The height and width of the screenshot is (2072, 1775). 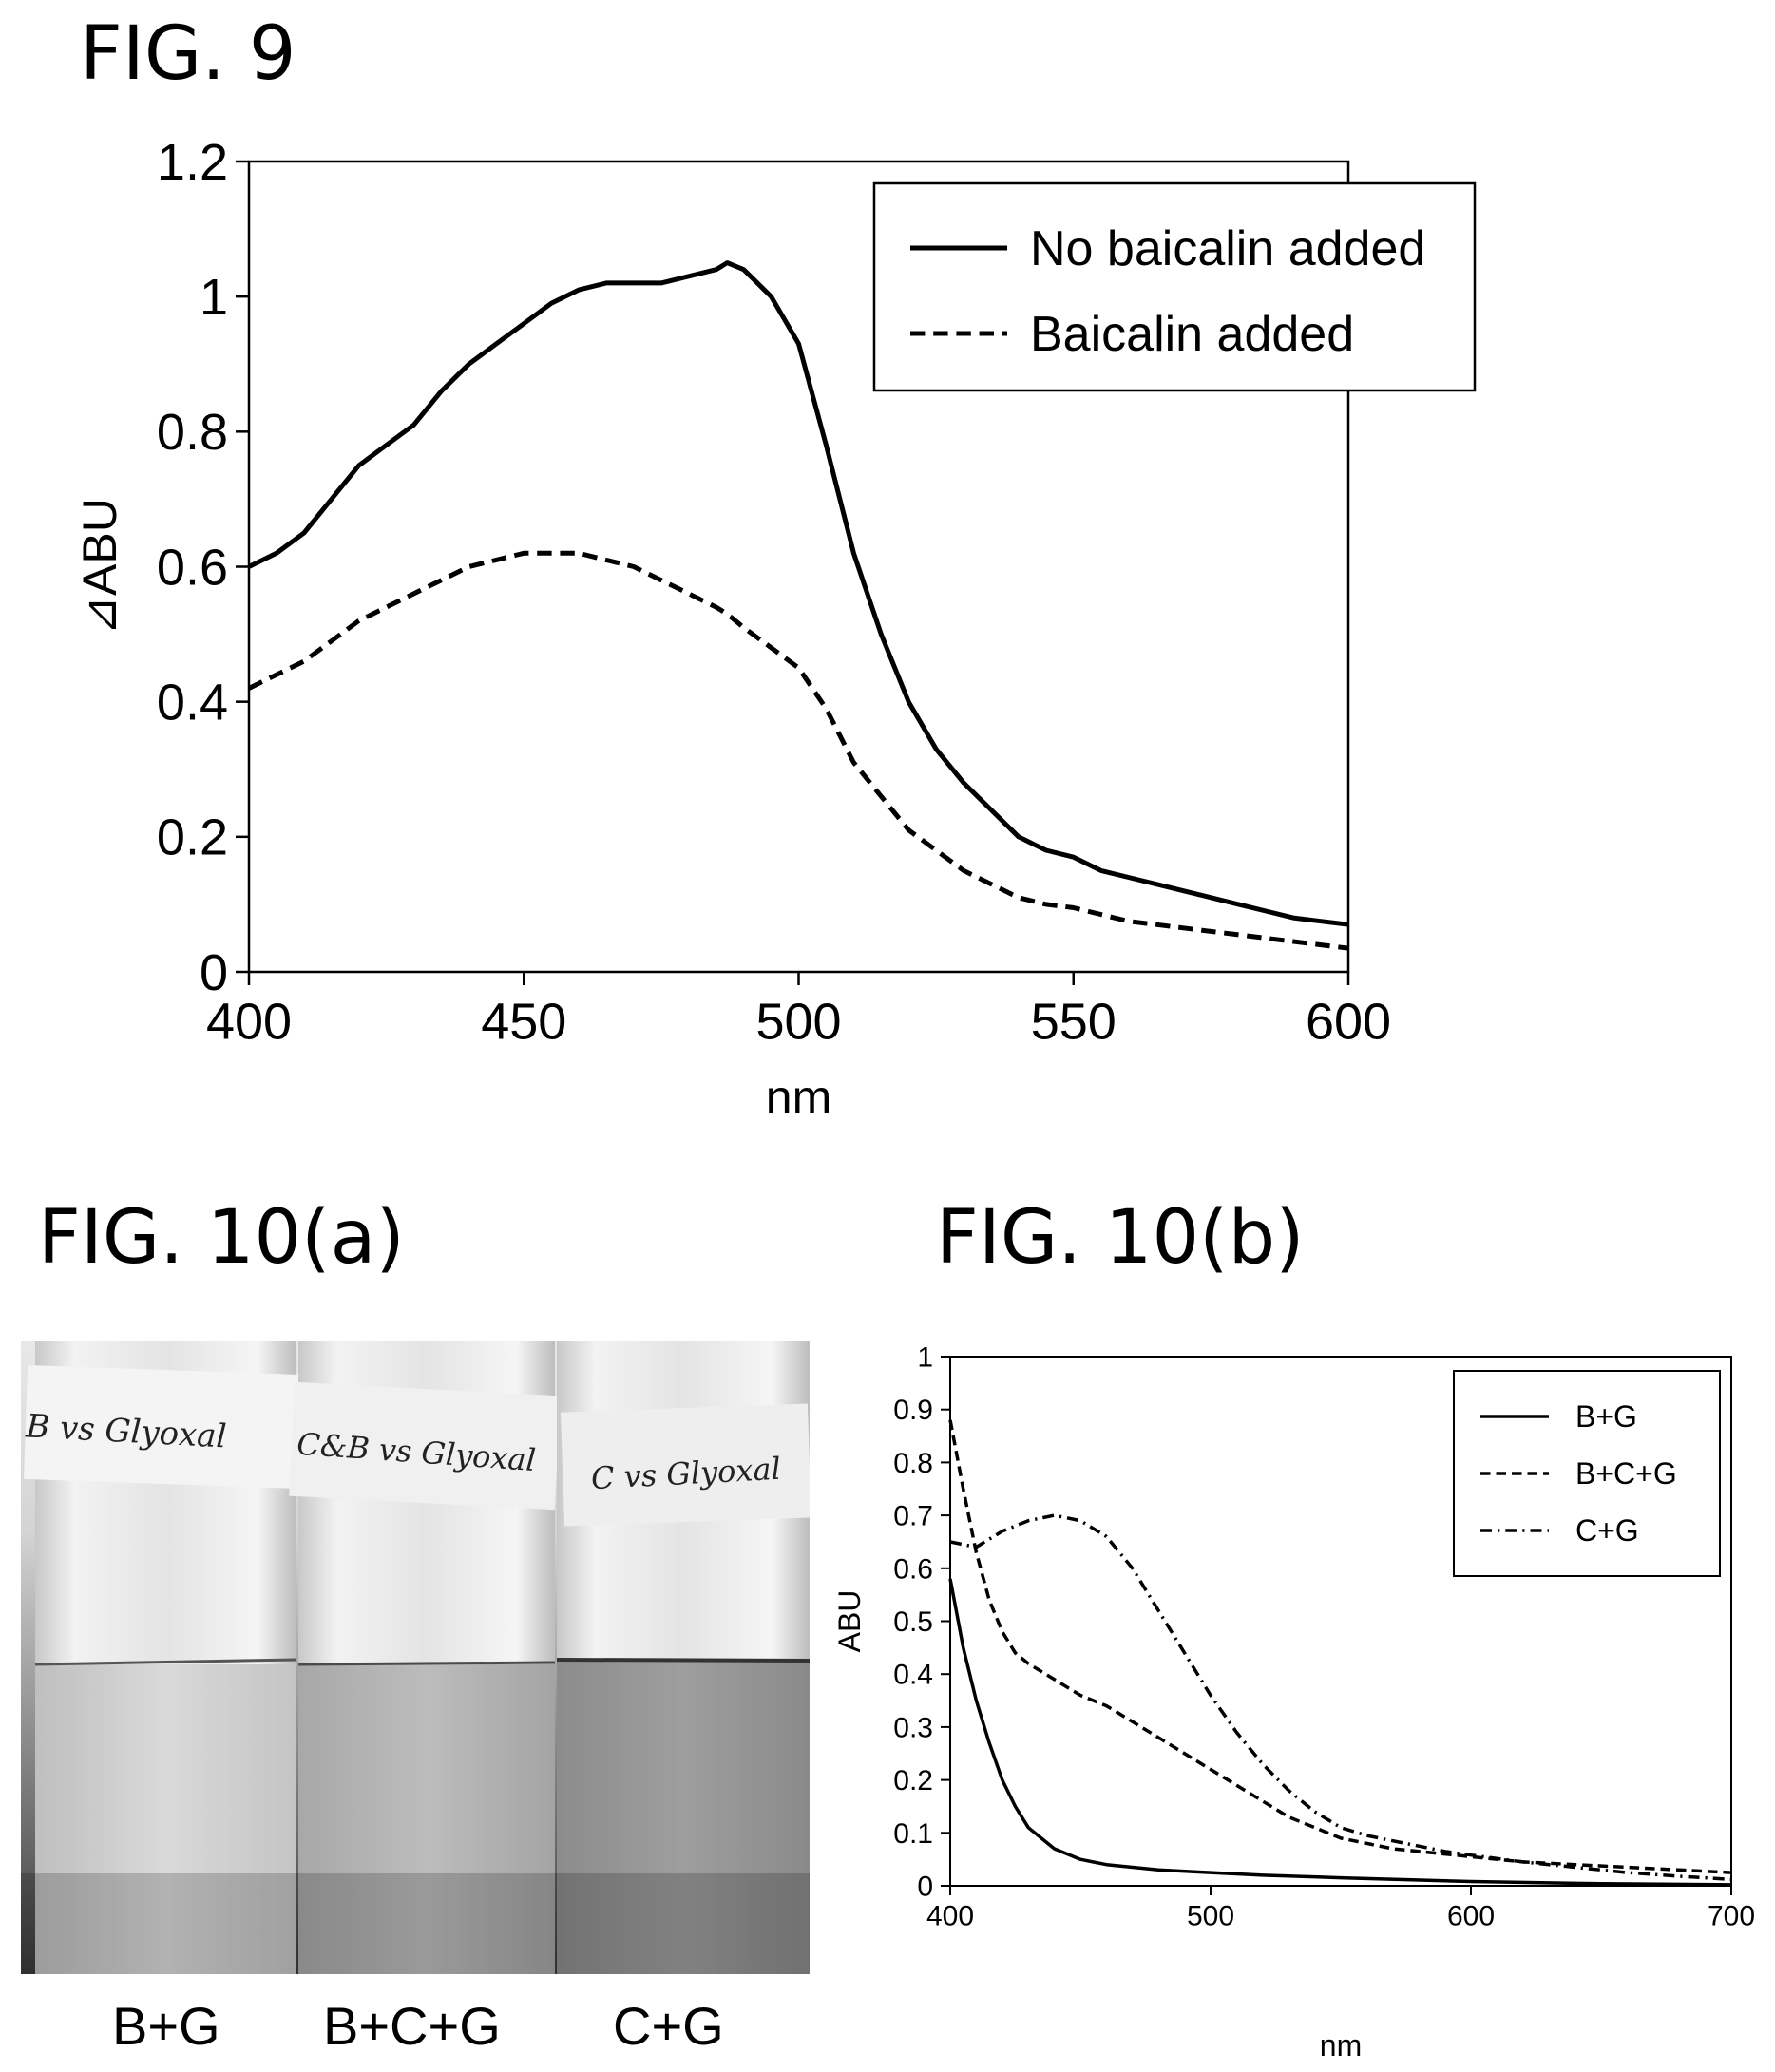 What do you see at coordinates (221, 1238) in the screenshot?
I see `fig10a-title: FIG. 10(a)` at bounding box center [221, 1238].